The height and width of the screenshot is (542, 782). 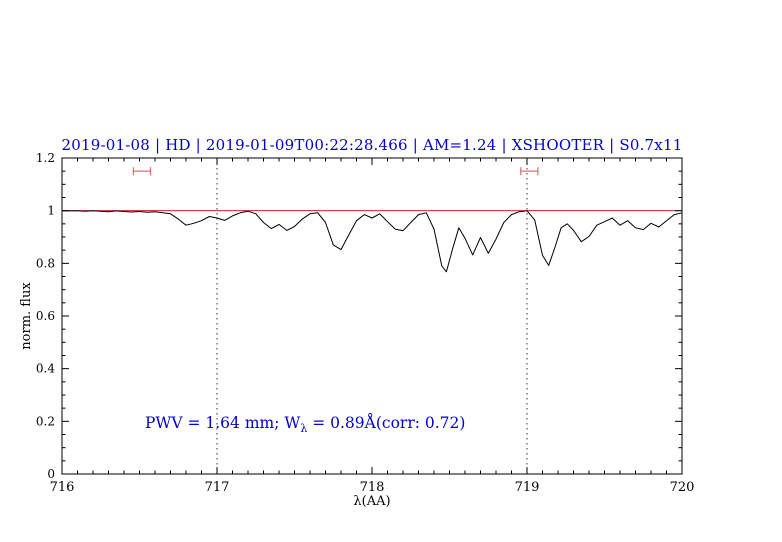 I want to click on y-tick-label: 1, so click(x=51, y=211).